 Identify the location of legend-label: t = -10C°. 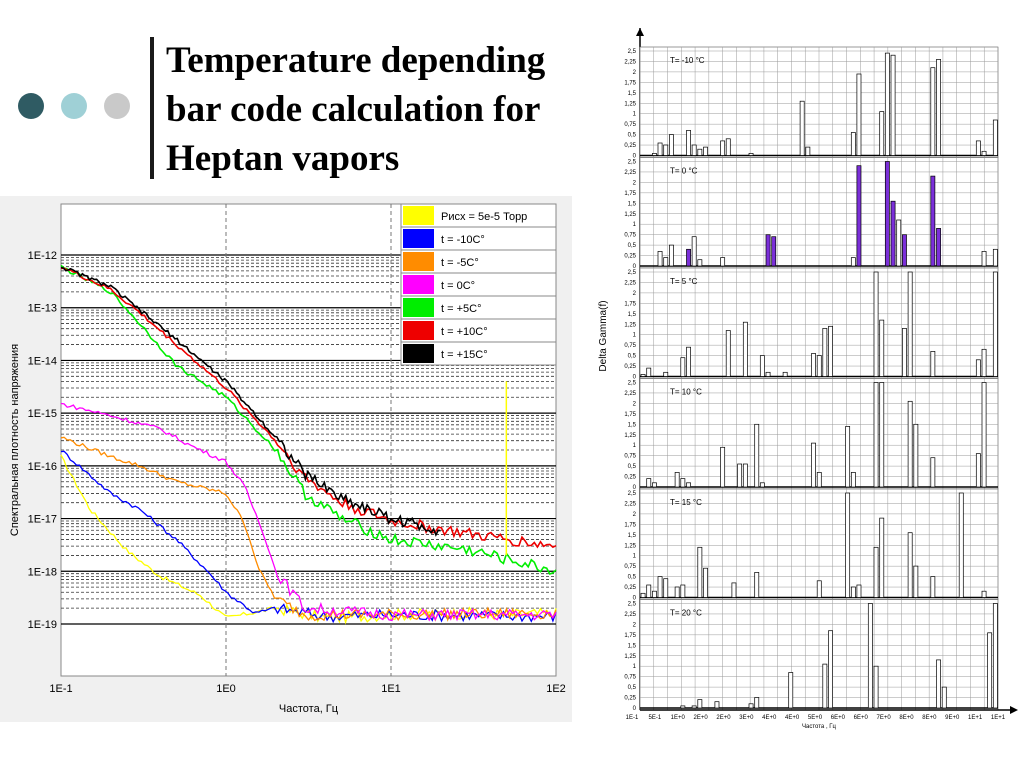
(463, 240).